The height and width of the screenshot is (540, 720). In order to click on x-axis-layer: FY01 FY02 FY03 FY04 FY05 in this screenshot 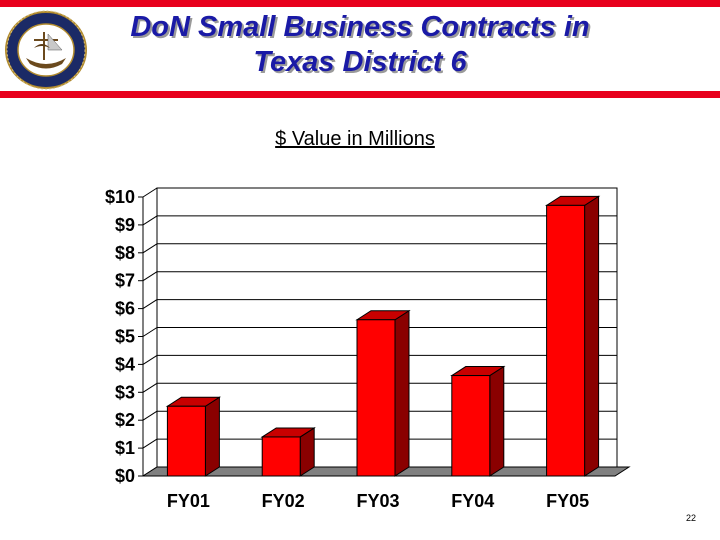, I will do `click(378, 501)`.